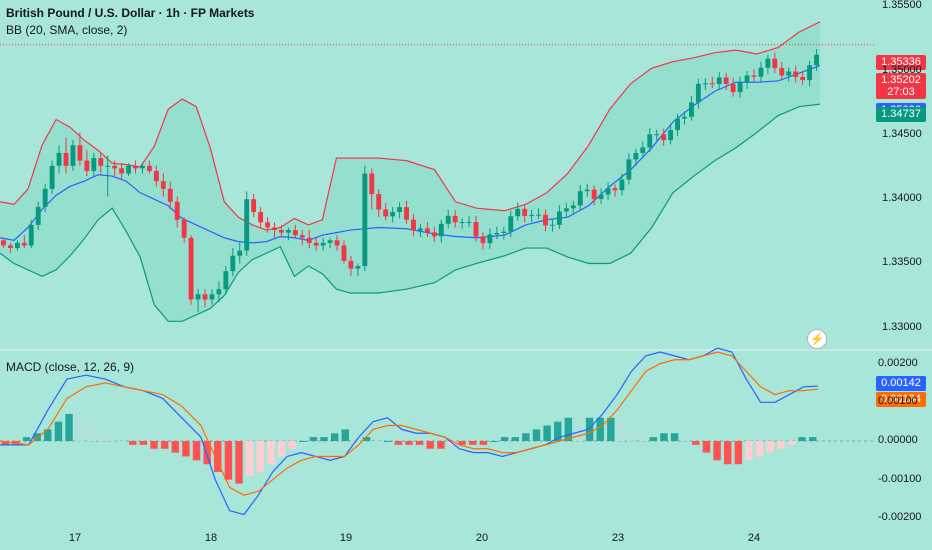  Describe the element at coordinates (900, 478) in the screenshot. I see `macd-axis-tick-3: -0.00100` at that location.